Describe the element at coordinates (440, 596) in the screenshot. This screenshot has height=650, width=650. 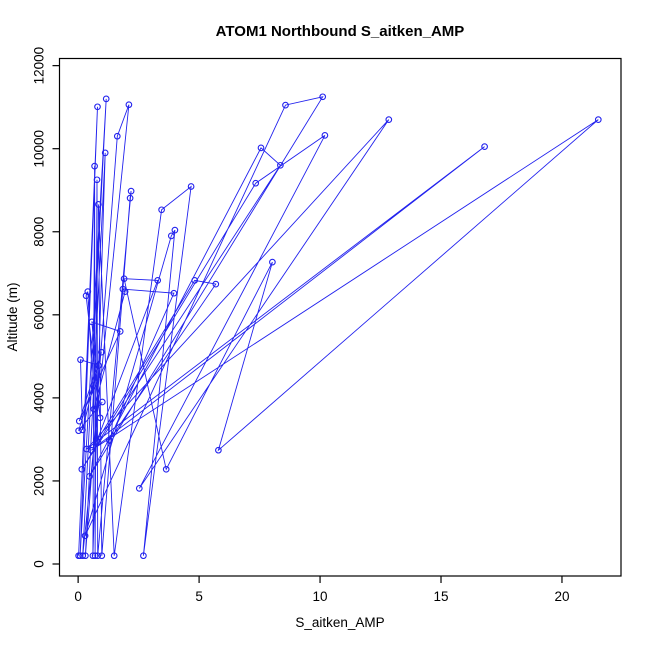
I see `x-tick-label: 15` at that location.